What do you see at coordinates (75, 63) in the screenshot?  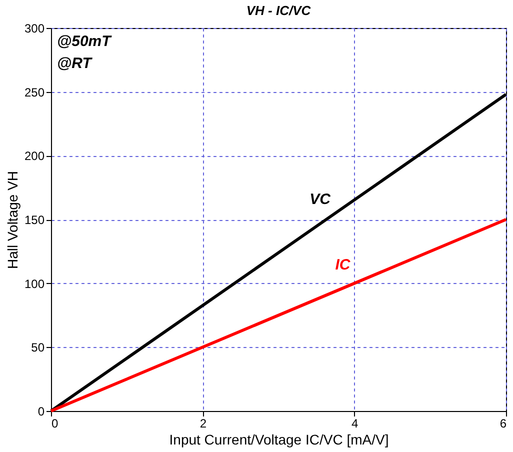 I see `annotation: @RT` at bounding box center [75, 63].